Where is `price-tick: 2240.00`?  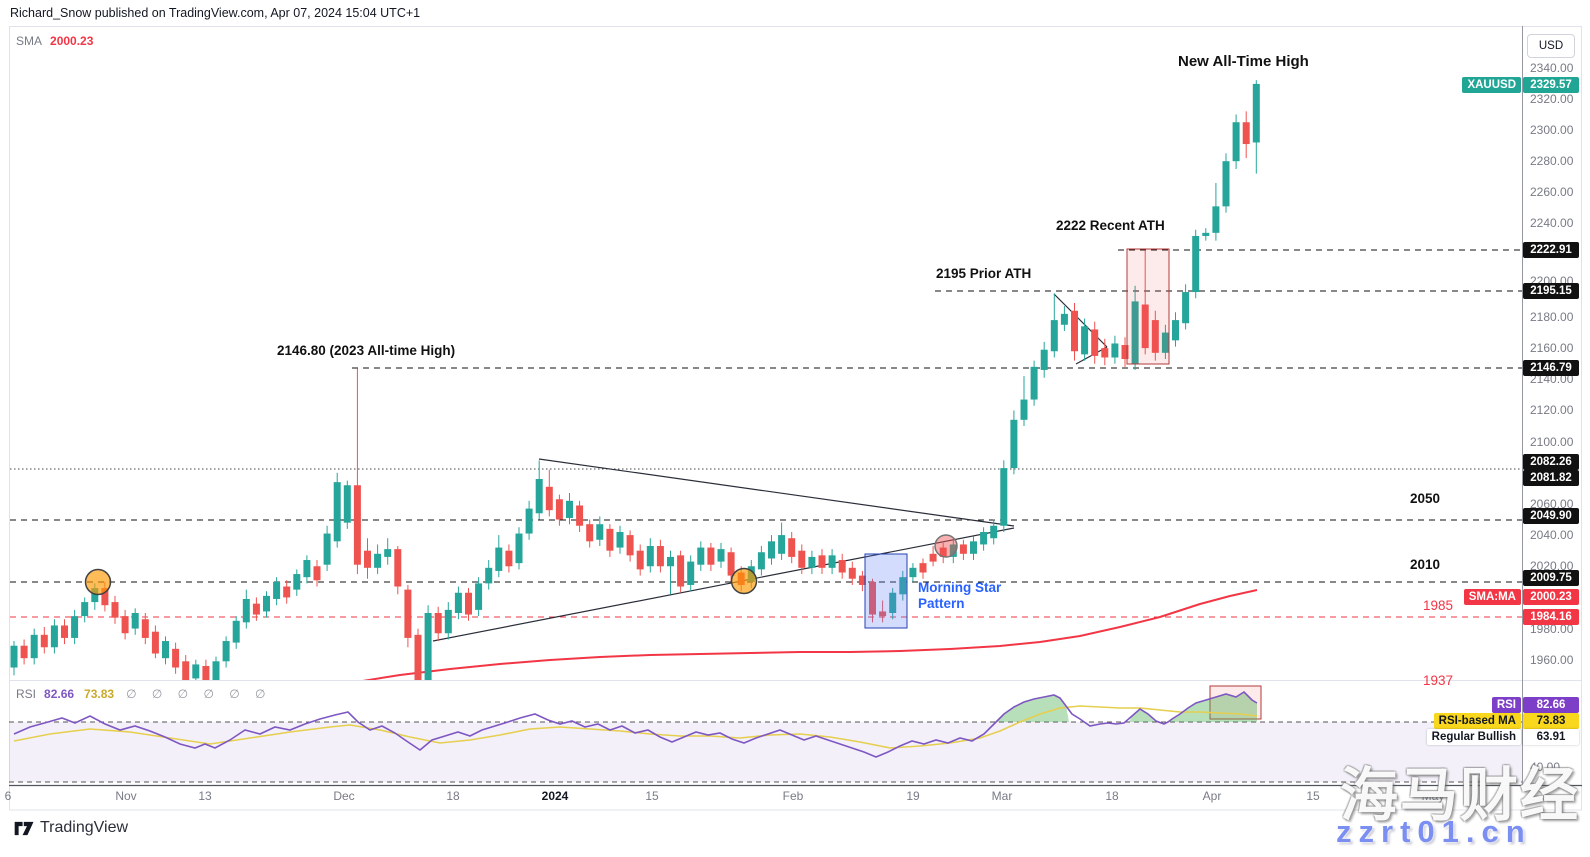
price-tick: 2240.00 is located at coordinates (1552, 223).